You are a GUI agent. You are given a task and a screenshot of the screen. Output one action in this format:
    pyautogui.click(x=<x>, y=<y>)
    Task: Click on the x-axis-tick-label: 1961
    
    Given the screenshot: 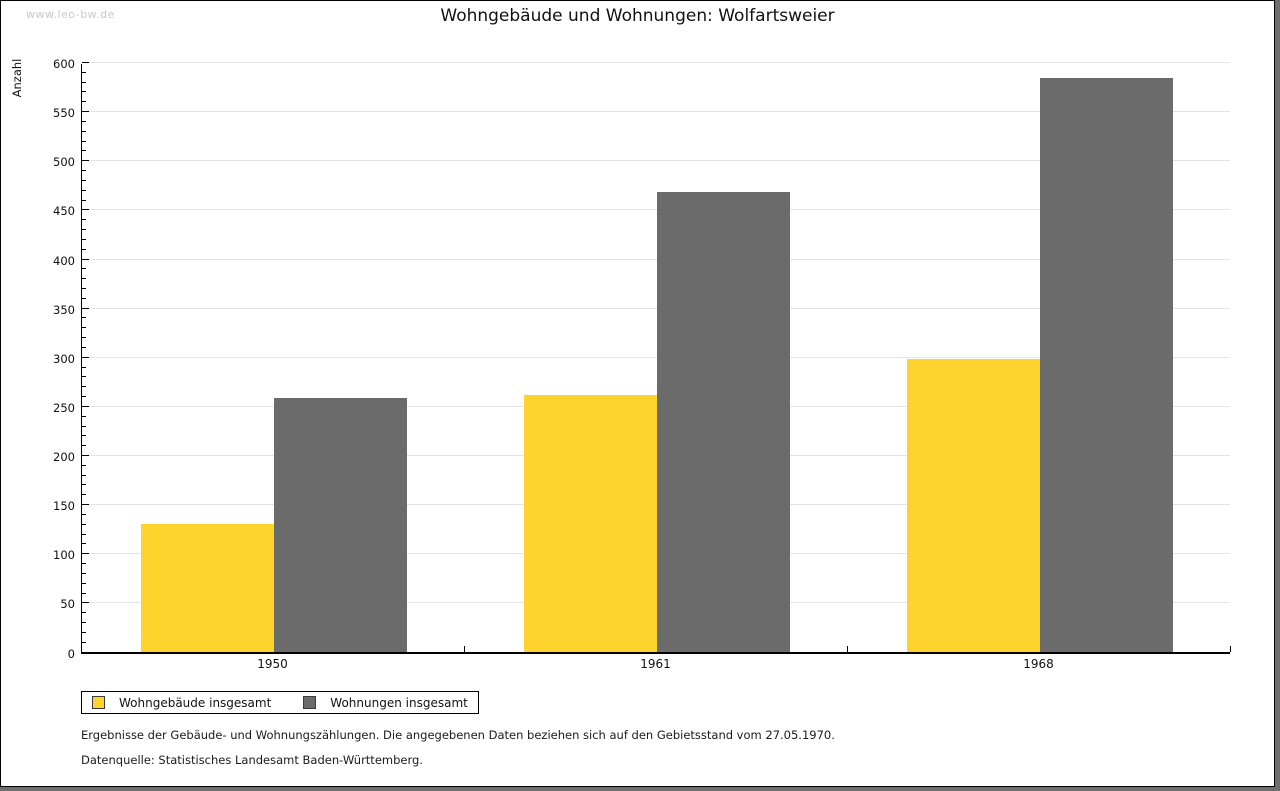 What is the action you would take?
    pyautogui.click(x=655, y=664)
    